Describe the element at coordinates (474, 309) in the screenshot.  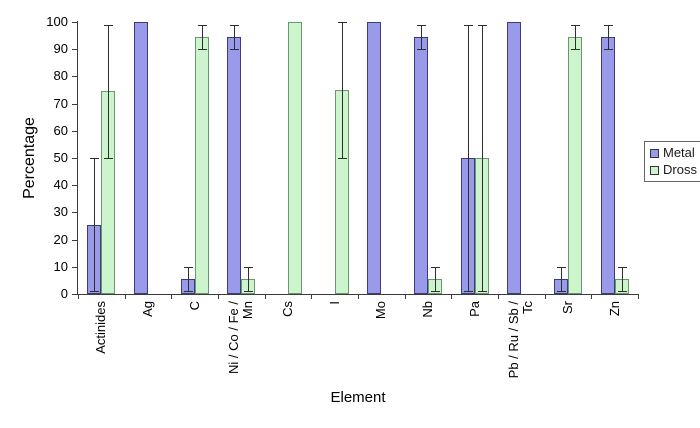
I see `x-tick-label: Pa` at that location.